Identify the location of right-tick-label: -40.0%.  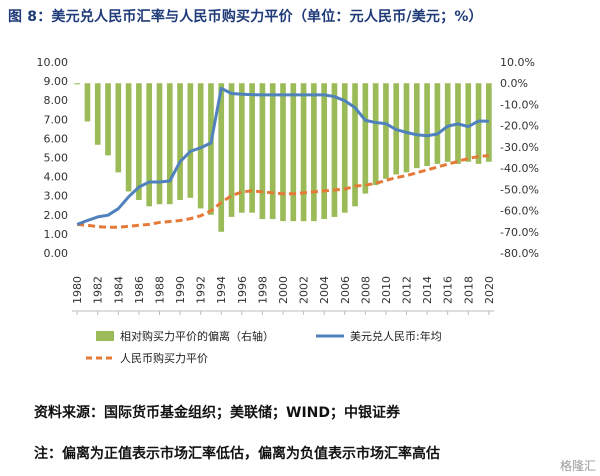
(519, 168).